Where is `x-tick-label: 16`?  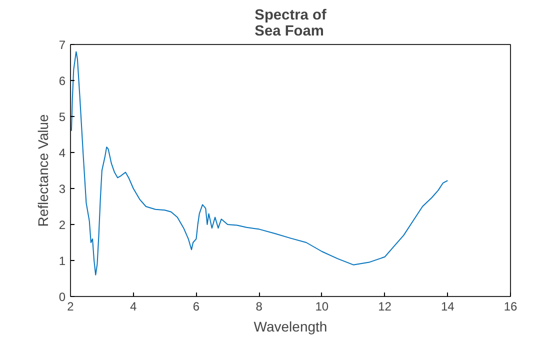 x-tick-label: 16 is located at coordinates (511, 307).